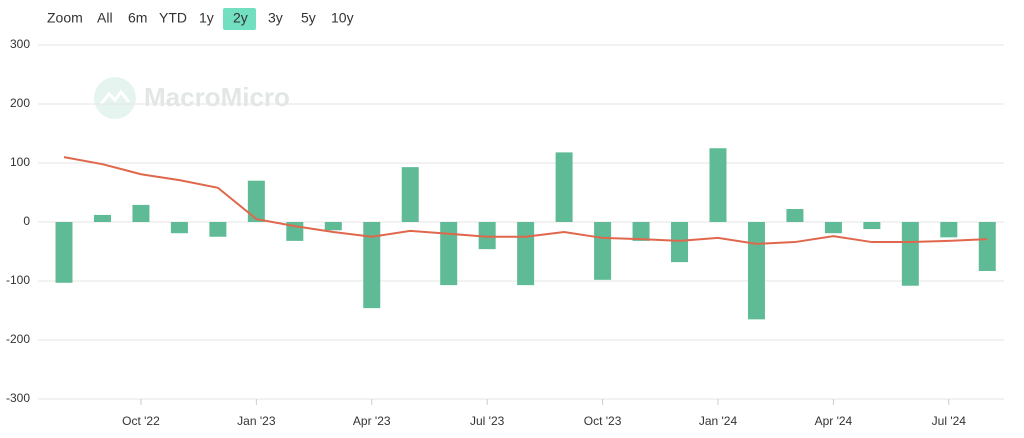 This screenshot has height=438, width=1024. What do you see at coordinates (173, 18) in the screenshot?
I see `range-button: YTD` at bounding box center [173, 18].